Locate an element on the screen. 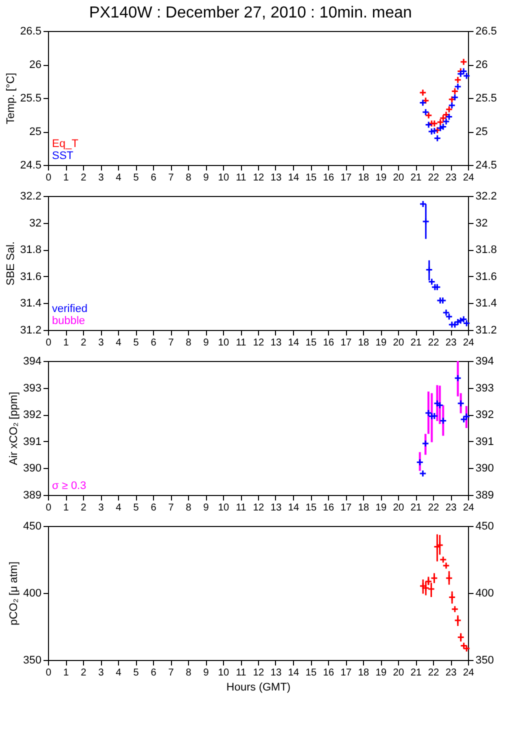 The image size is (515, 739). y-tick-label: 350 is located at coordinates (32, 660).